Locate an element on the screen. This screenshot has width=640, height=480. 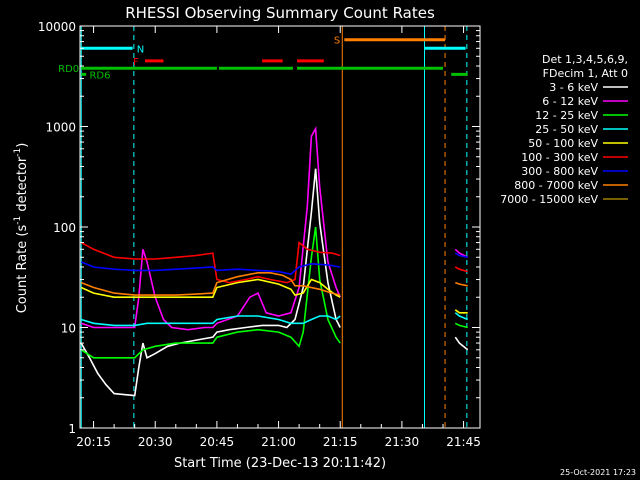
annotation-rd6: RD6 is located at coordinates (99, 75).